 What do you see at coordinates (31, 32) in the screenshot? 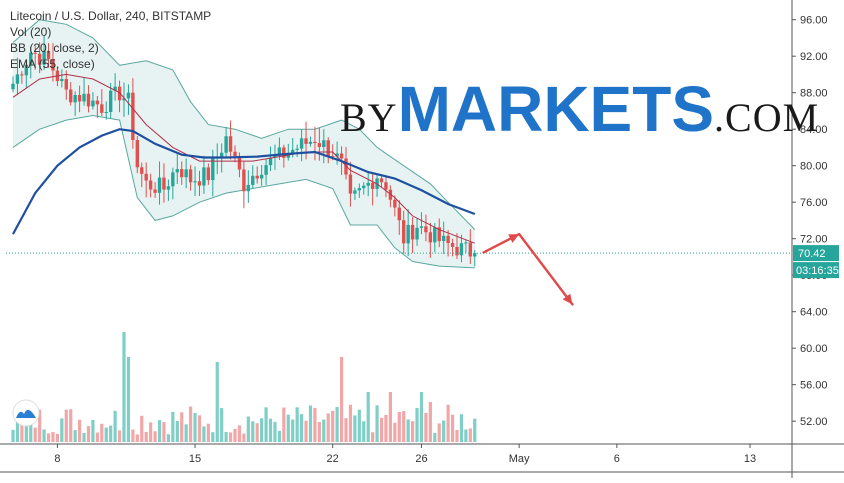
I see `legend-volume: Vol (20)` at bounding box center [31, 32].